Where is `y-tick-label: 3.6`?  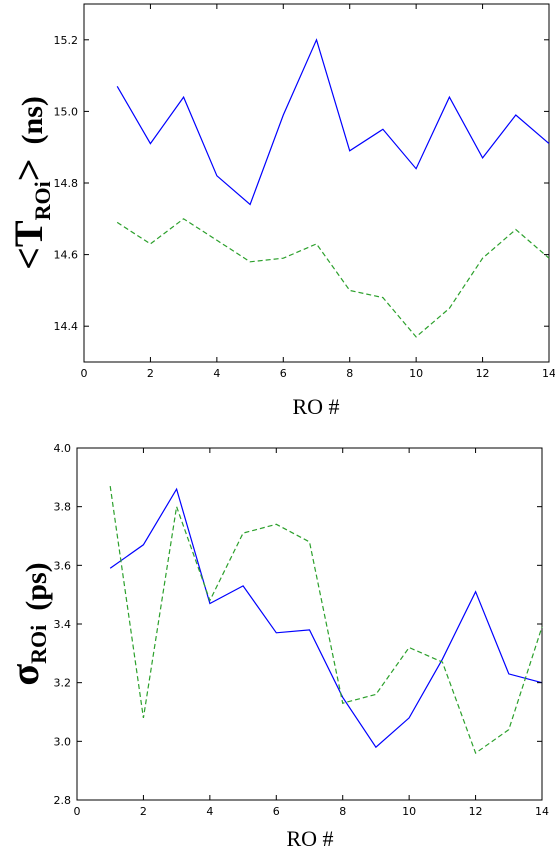 y-tick-label: 3.6 is located at coordinates (63, 565).